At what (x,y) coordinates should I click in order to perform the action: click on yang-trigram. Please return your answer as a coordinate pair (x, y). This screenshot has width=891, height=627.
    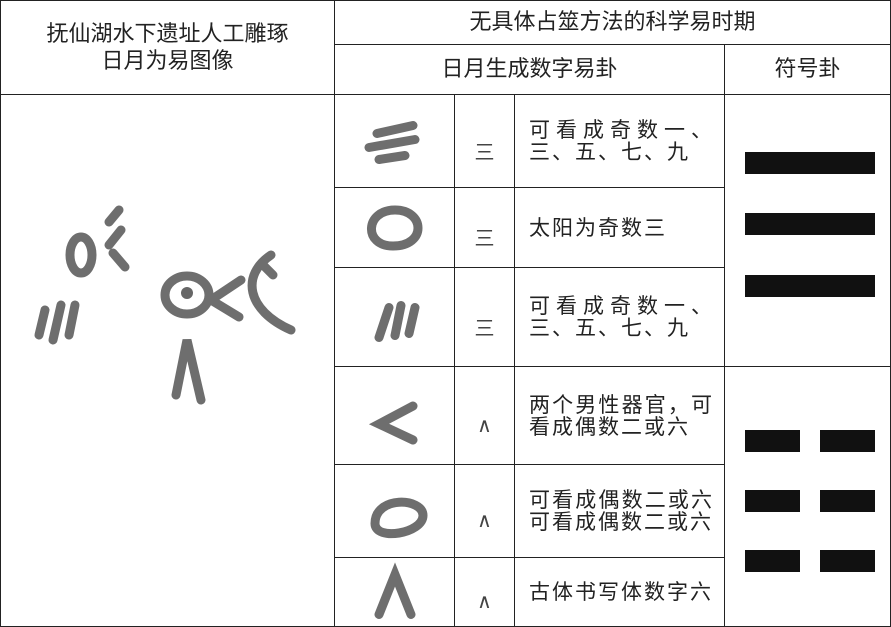
    Looking at the image, I should click on (810, 224).